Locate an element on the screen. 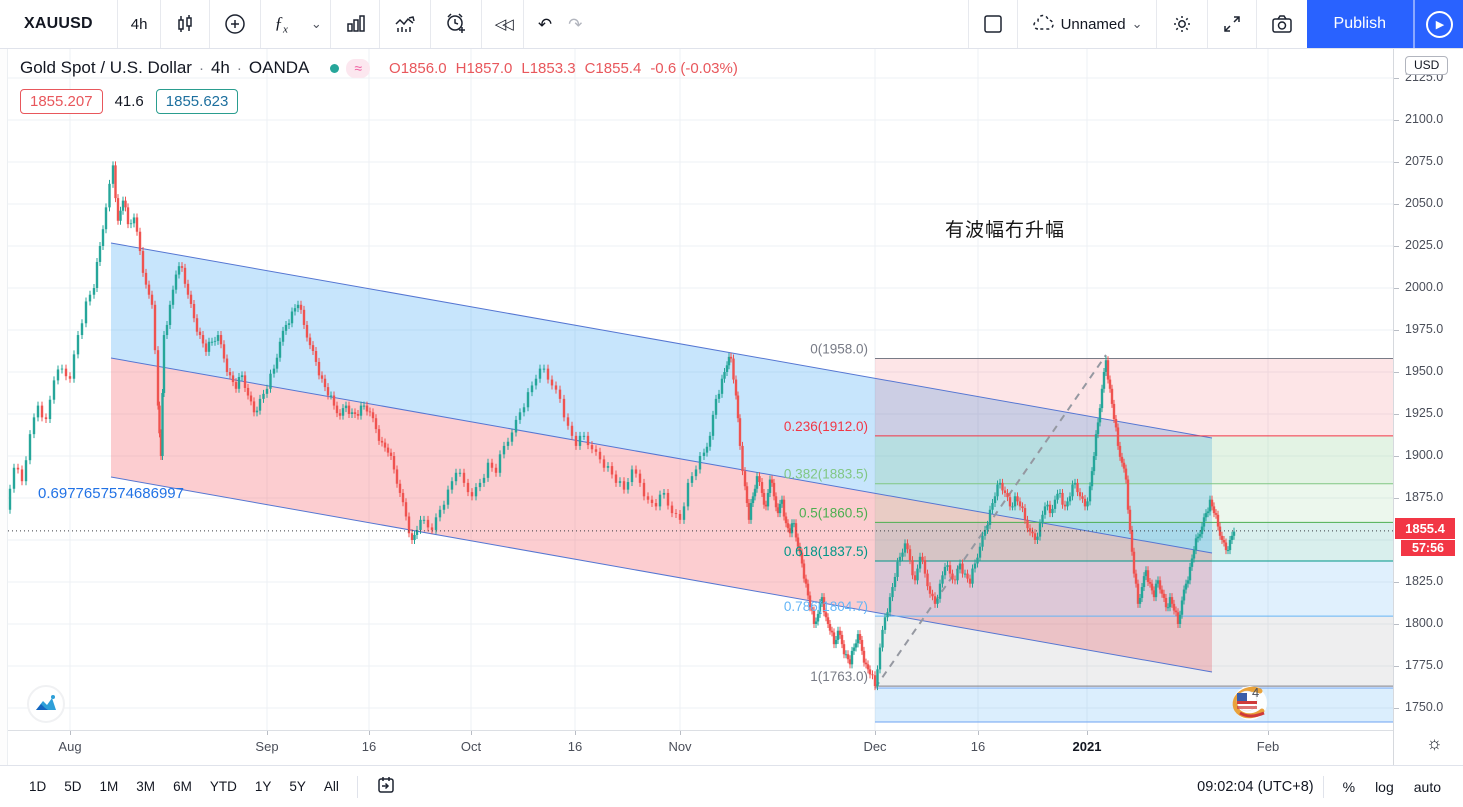 Image resolution: width=1463 pixels, height=807 pixels. price-tick-label: 1775.0 is located at coordinates (1428, 665).